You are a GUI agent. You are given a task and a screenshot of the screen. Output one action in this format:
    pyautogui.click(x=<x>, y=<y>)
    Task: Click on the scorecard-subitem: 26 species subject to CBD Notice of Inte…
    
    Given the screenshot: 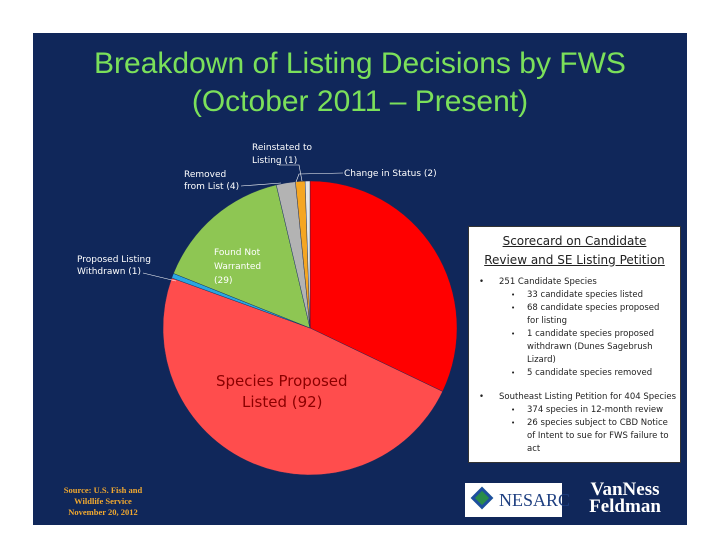 What is the action you would take?
    pyautogui.click(x=574, y=436)
    